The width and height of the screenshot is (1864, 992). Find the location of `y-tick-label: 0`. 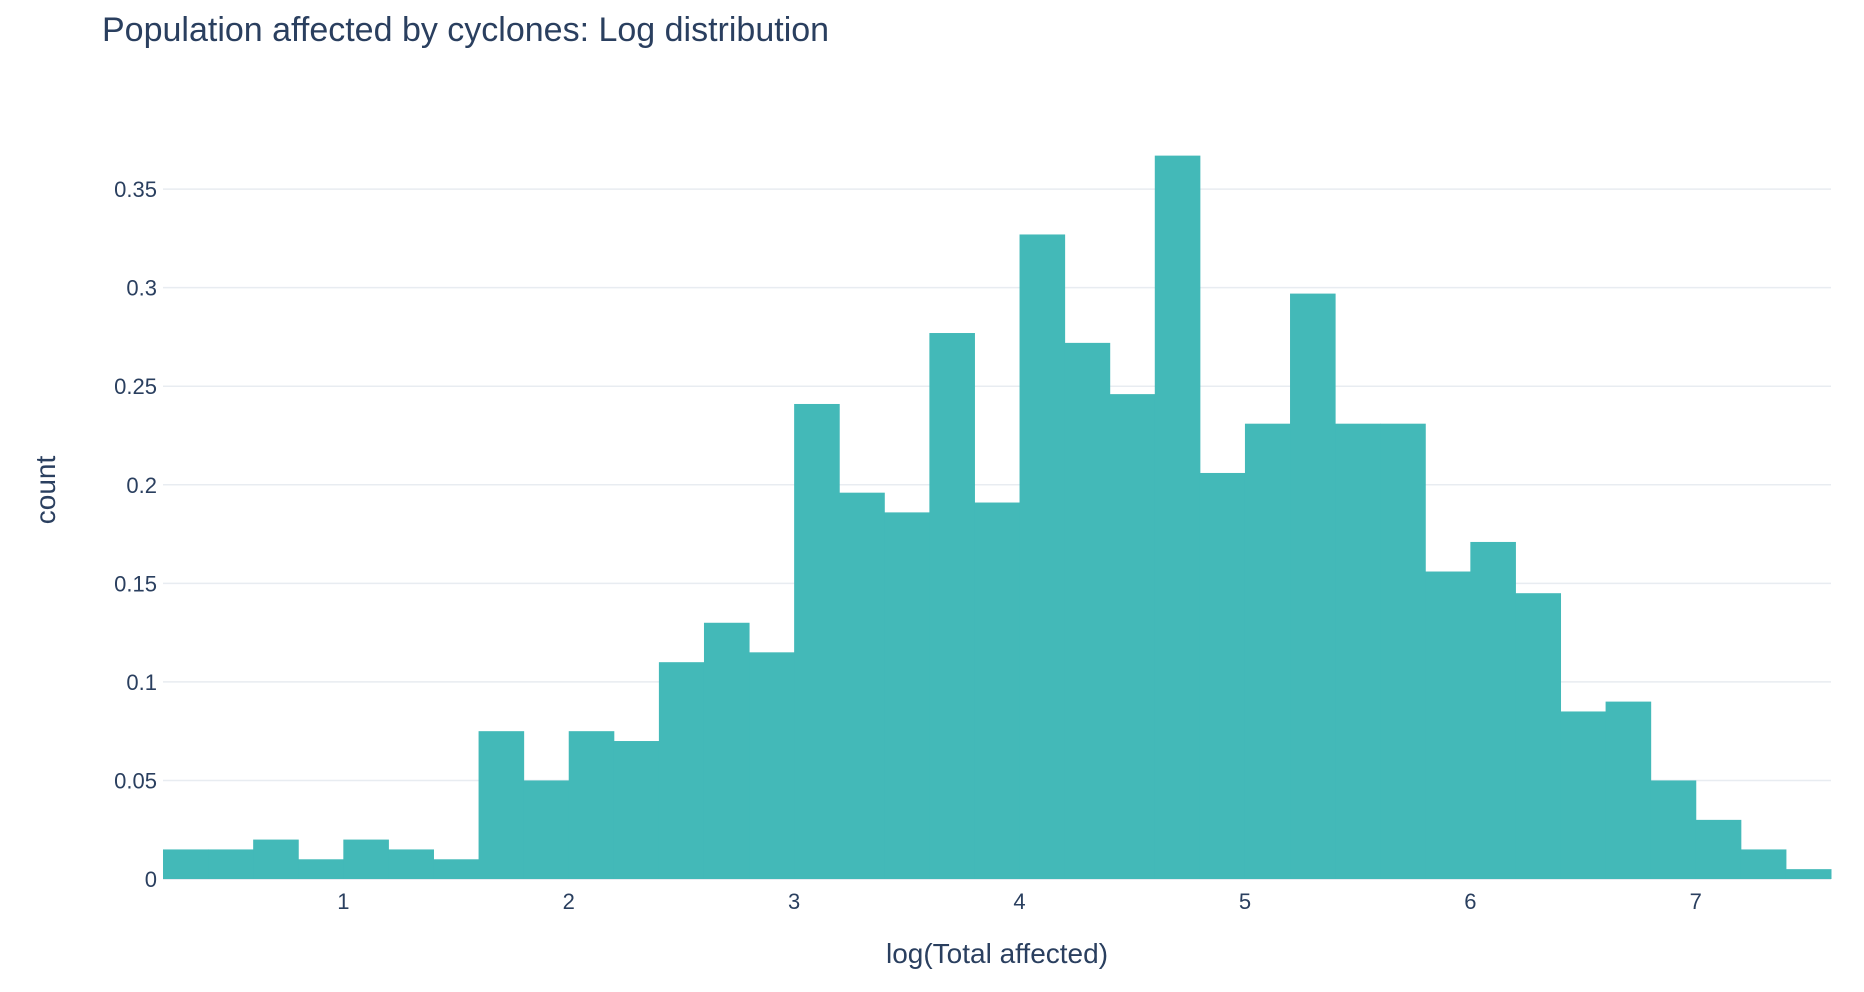

y-tick-label: 0 is located at coordinates (151, 879).